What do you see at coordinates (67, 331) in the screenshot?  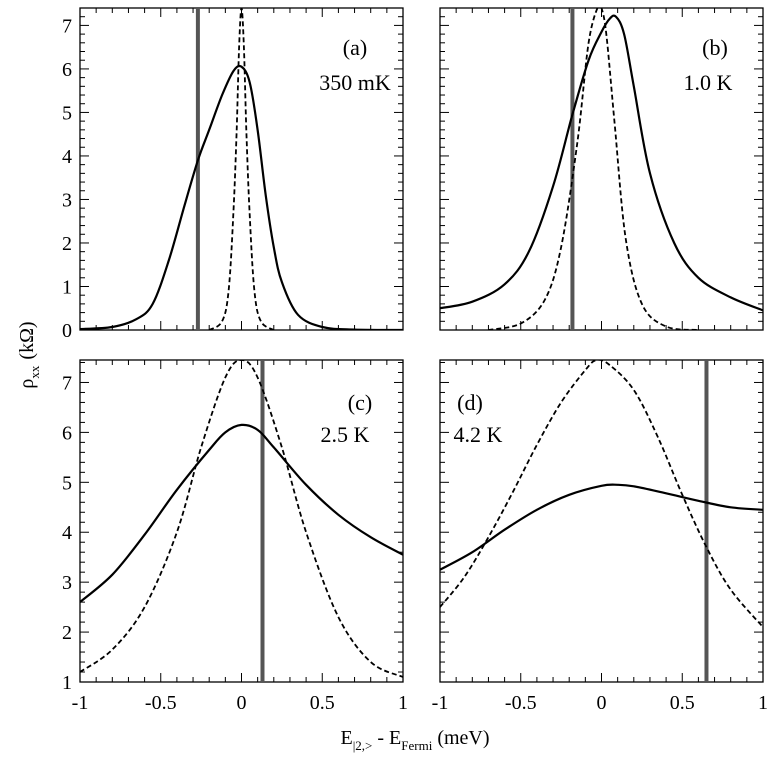 I see `y-tick-label: 0` at bounding box center [67, 331].